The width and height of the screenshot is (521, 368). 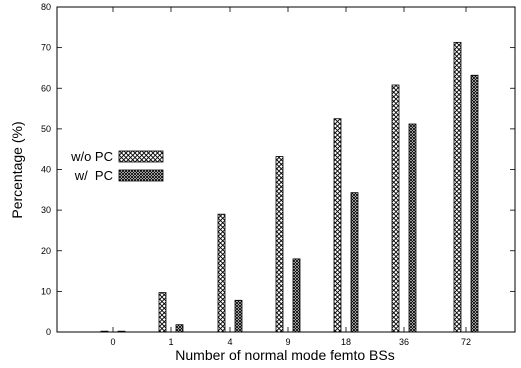 What do you see at coordinates (284, 355) in the screenshot?
I see `x-axis-label: Number of normal mode femto BSs` at bounding box center [284, 355].